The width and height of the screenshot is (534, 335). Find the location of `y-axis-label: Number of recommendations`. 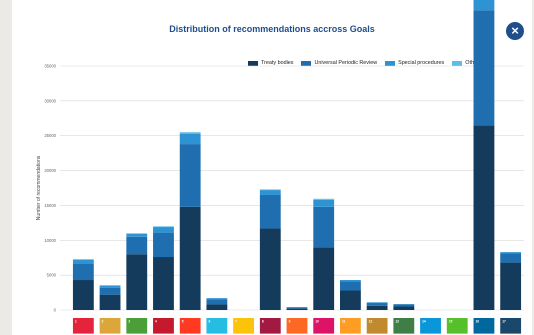

y-axis-label: Number of recommendations is located at coordinates (39, 187).